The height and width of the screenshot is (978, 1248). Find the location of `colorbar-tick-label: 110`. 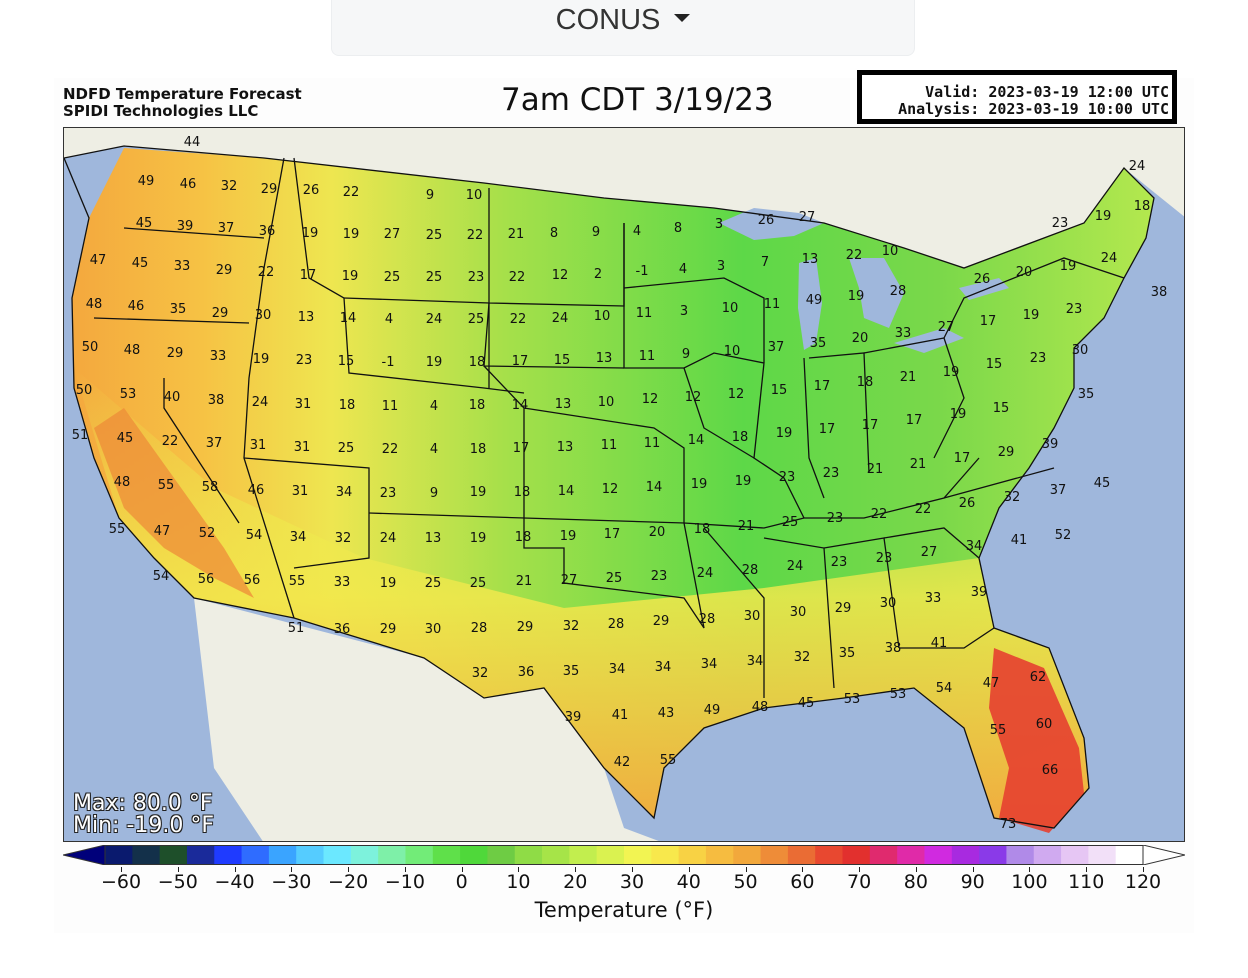

colorbar-tick-label: 110 is located at coordinates (1086, 882).